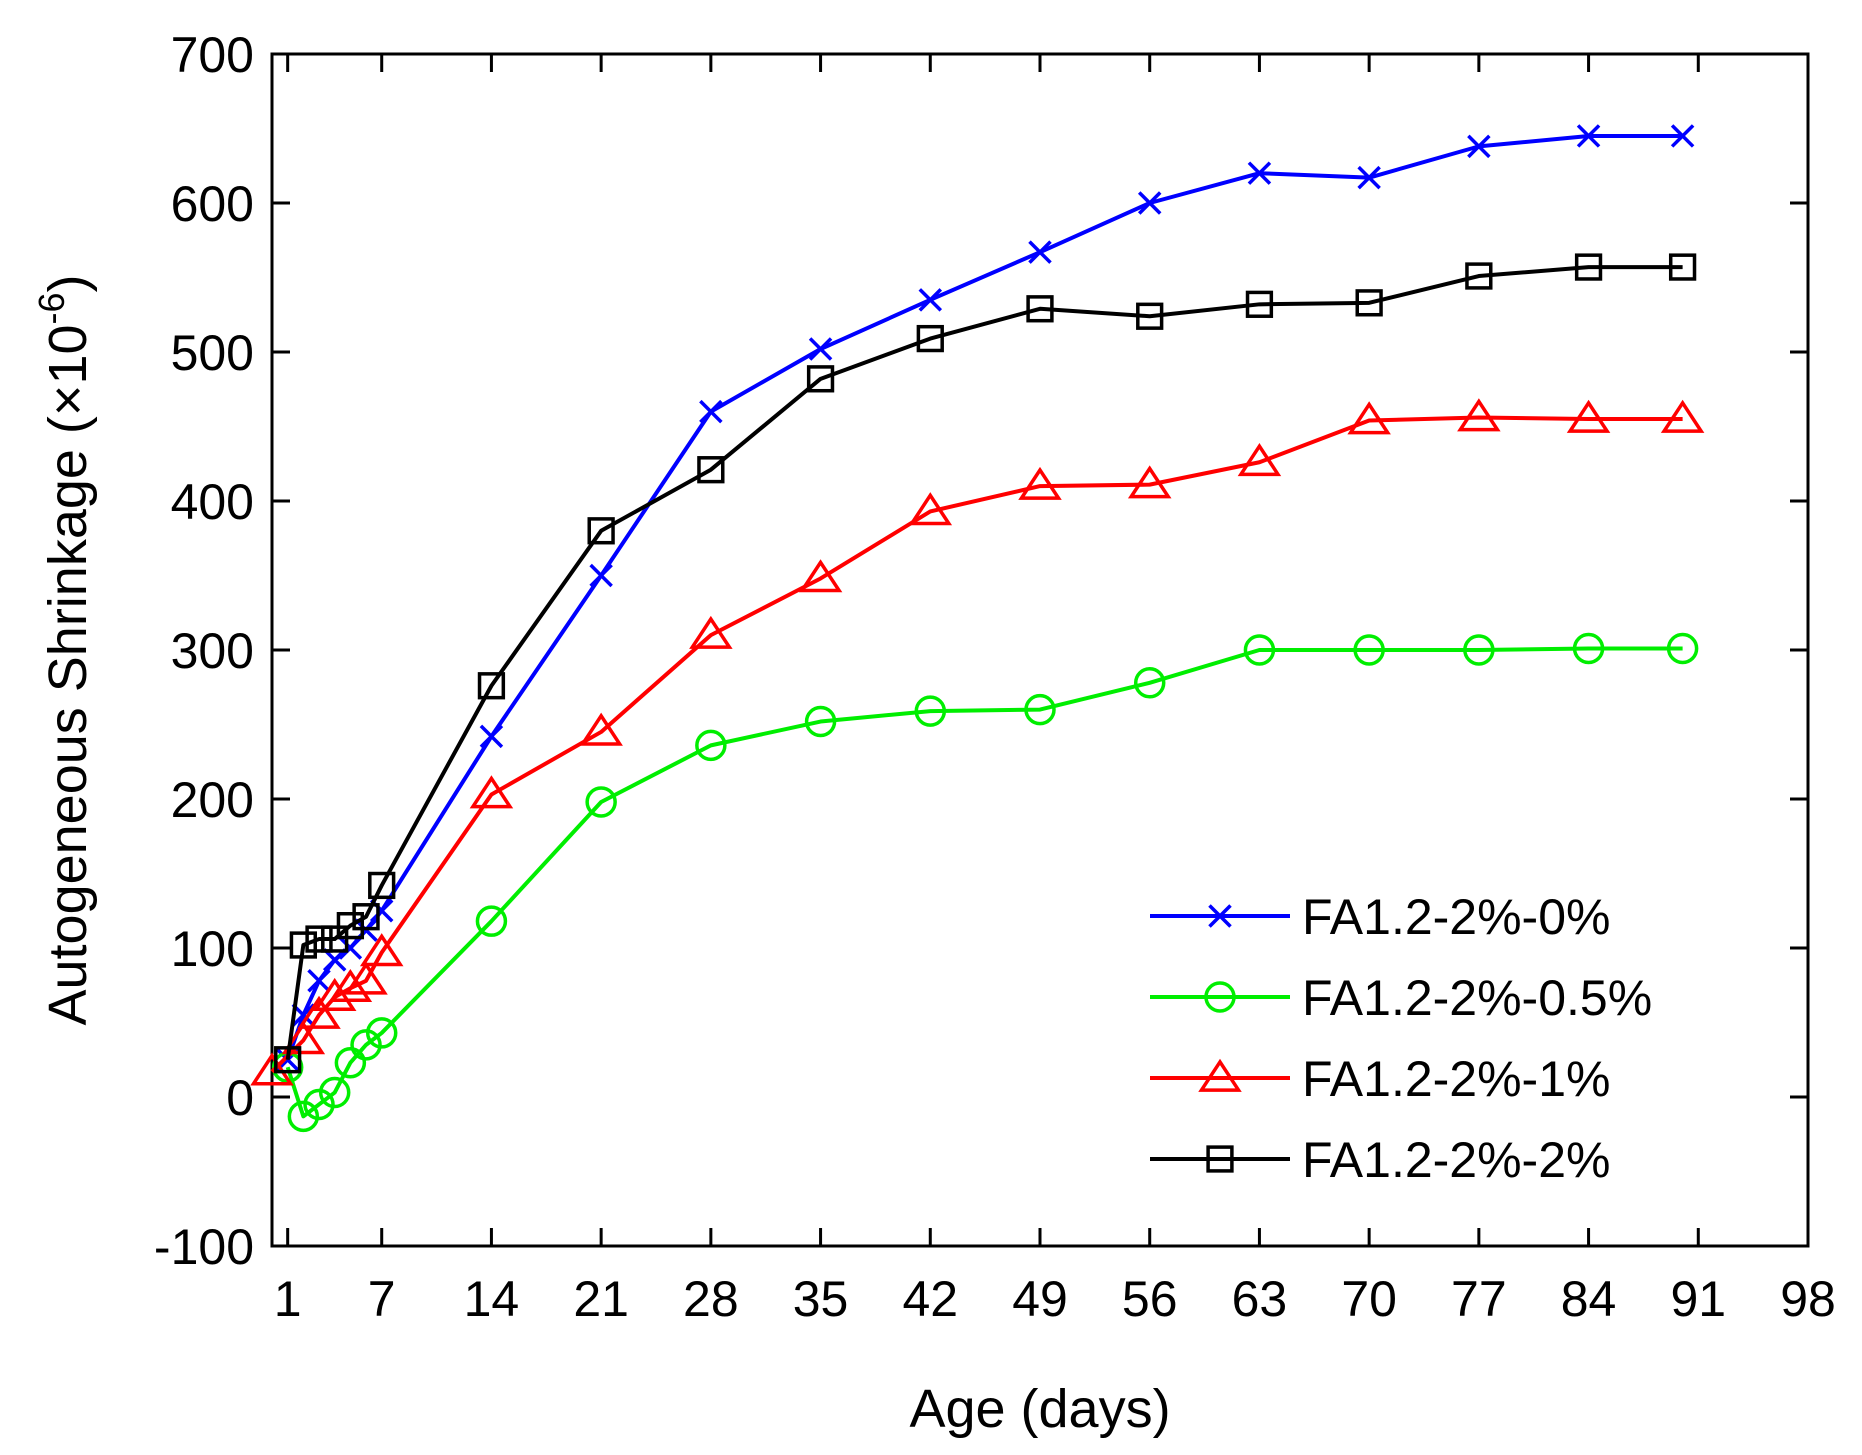 The height and width of the screenshot is (1455, 1862). I want to click on y-axis-title: Autogeneous Shrinkage (×10-6), so click(64, 649).